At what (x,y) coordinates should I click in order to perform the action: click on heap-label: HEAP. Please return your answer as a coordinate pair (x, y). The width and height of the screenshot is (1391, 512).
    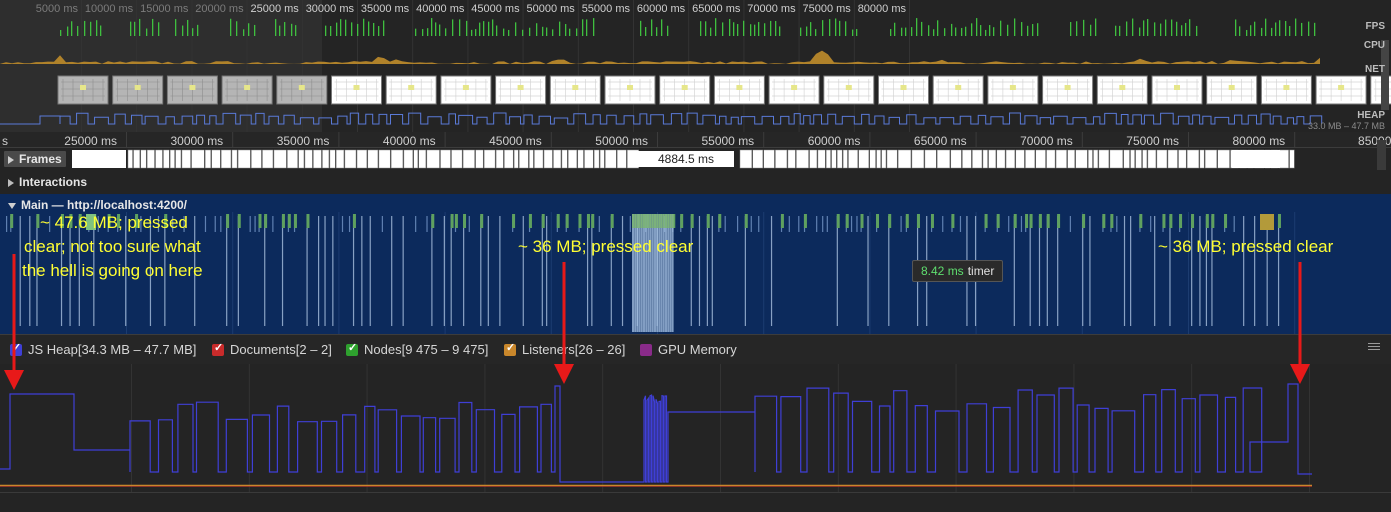
    Looking at the image, I should click on (1371, 115).